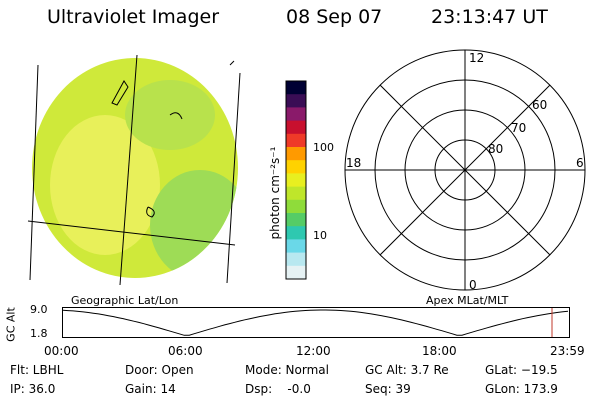 The width and height of the screenshot is (600, 400). What do you see at coordinates (61, 351) in the screenshot?
I see `timeline-xtick: 00:00` at bounding box center [61, 351].